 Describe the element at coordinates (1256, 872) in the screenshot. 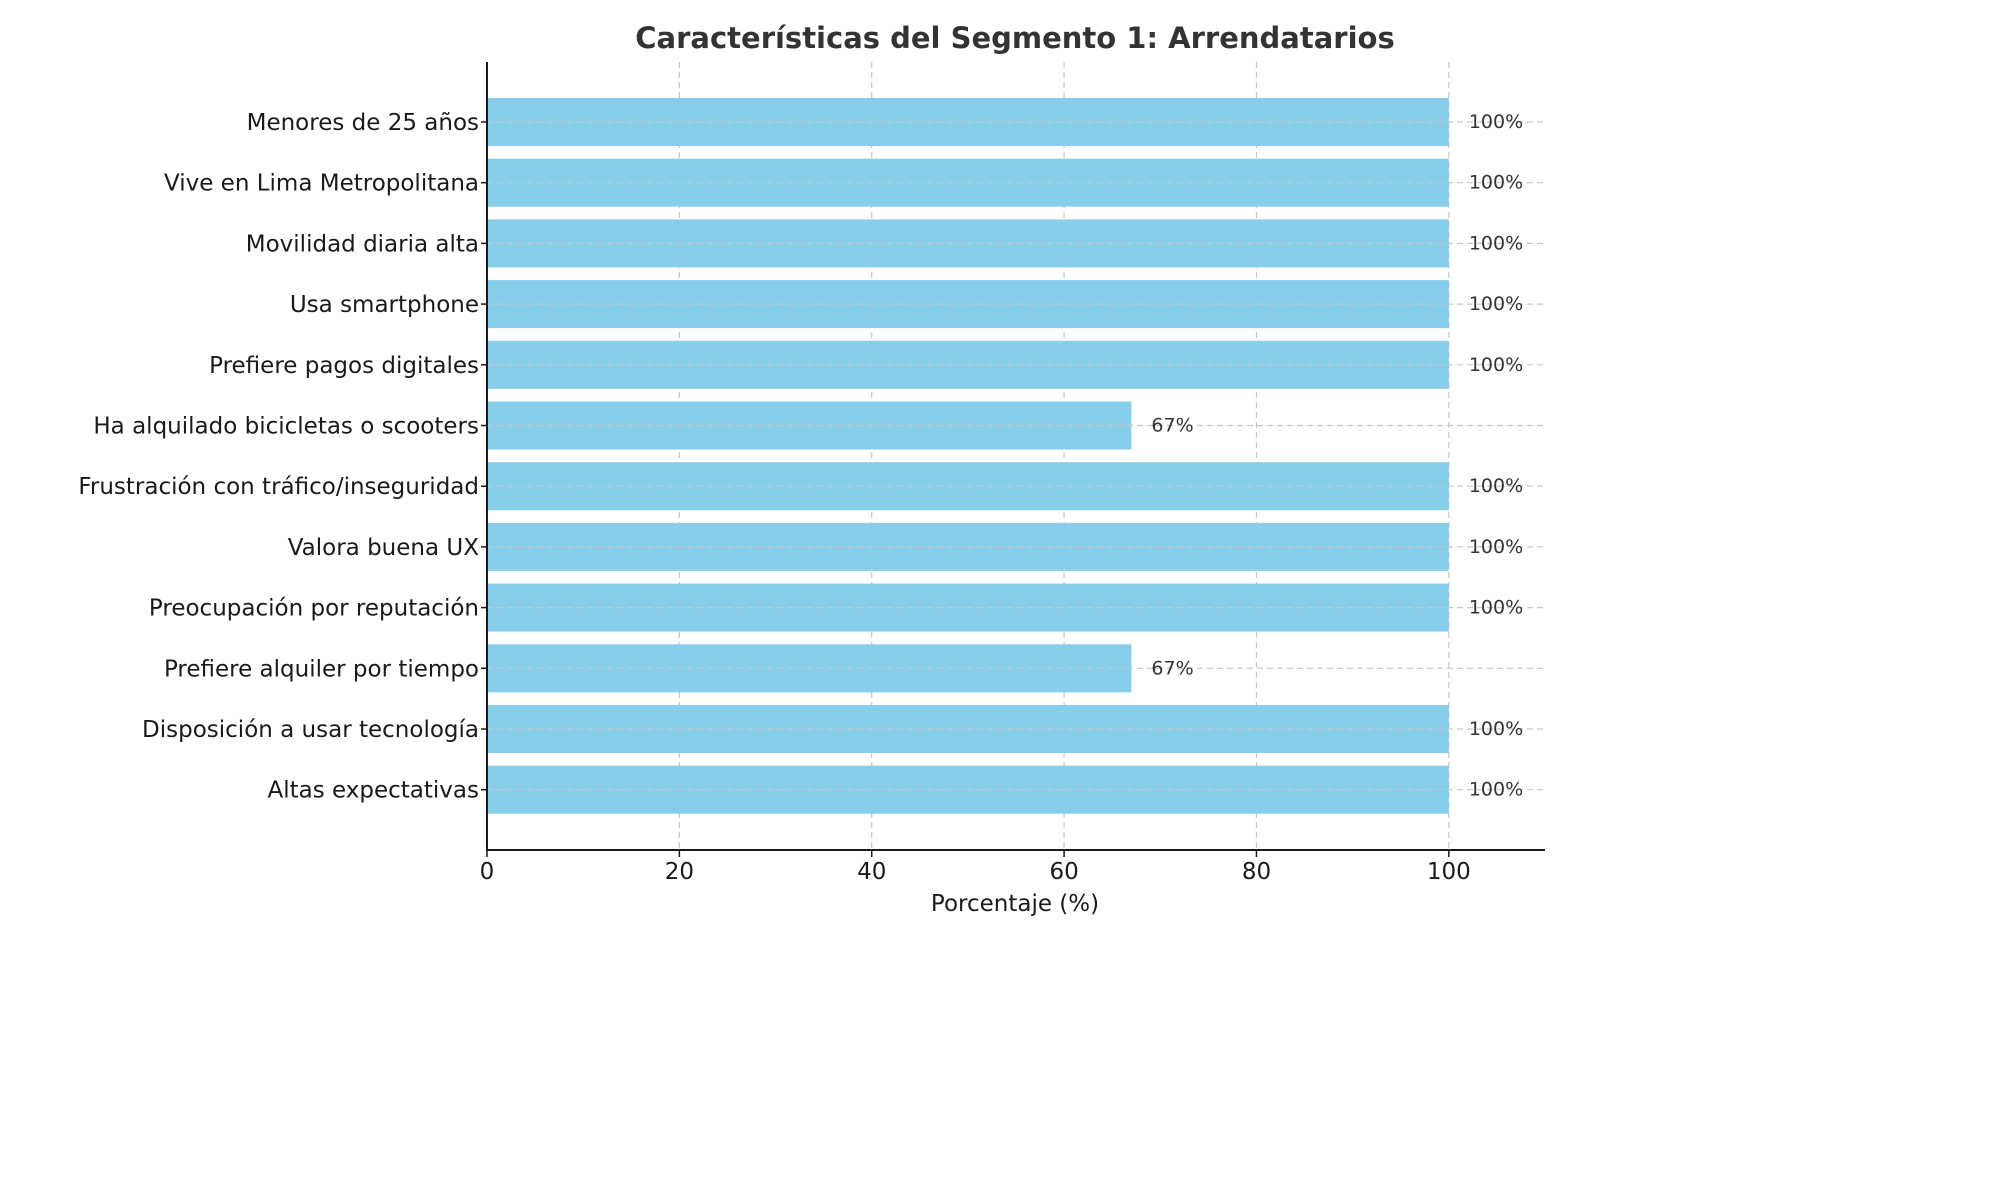

I see `x-tick-label: 80` at that location.